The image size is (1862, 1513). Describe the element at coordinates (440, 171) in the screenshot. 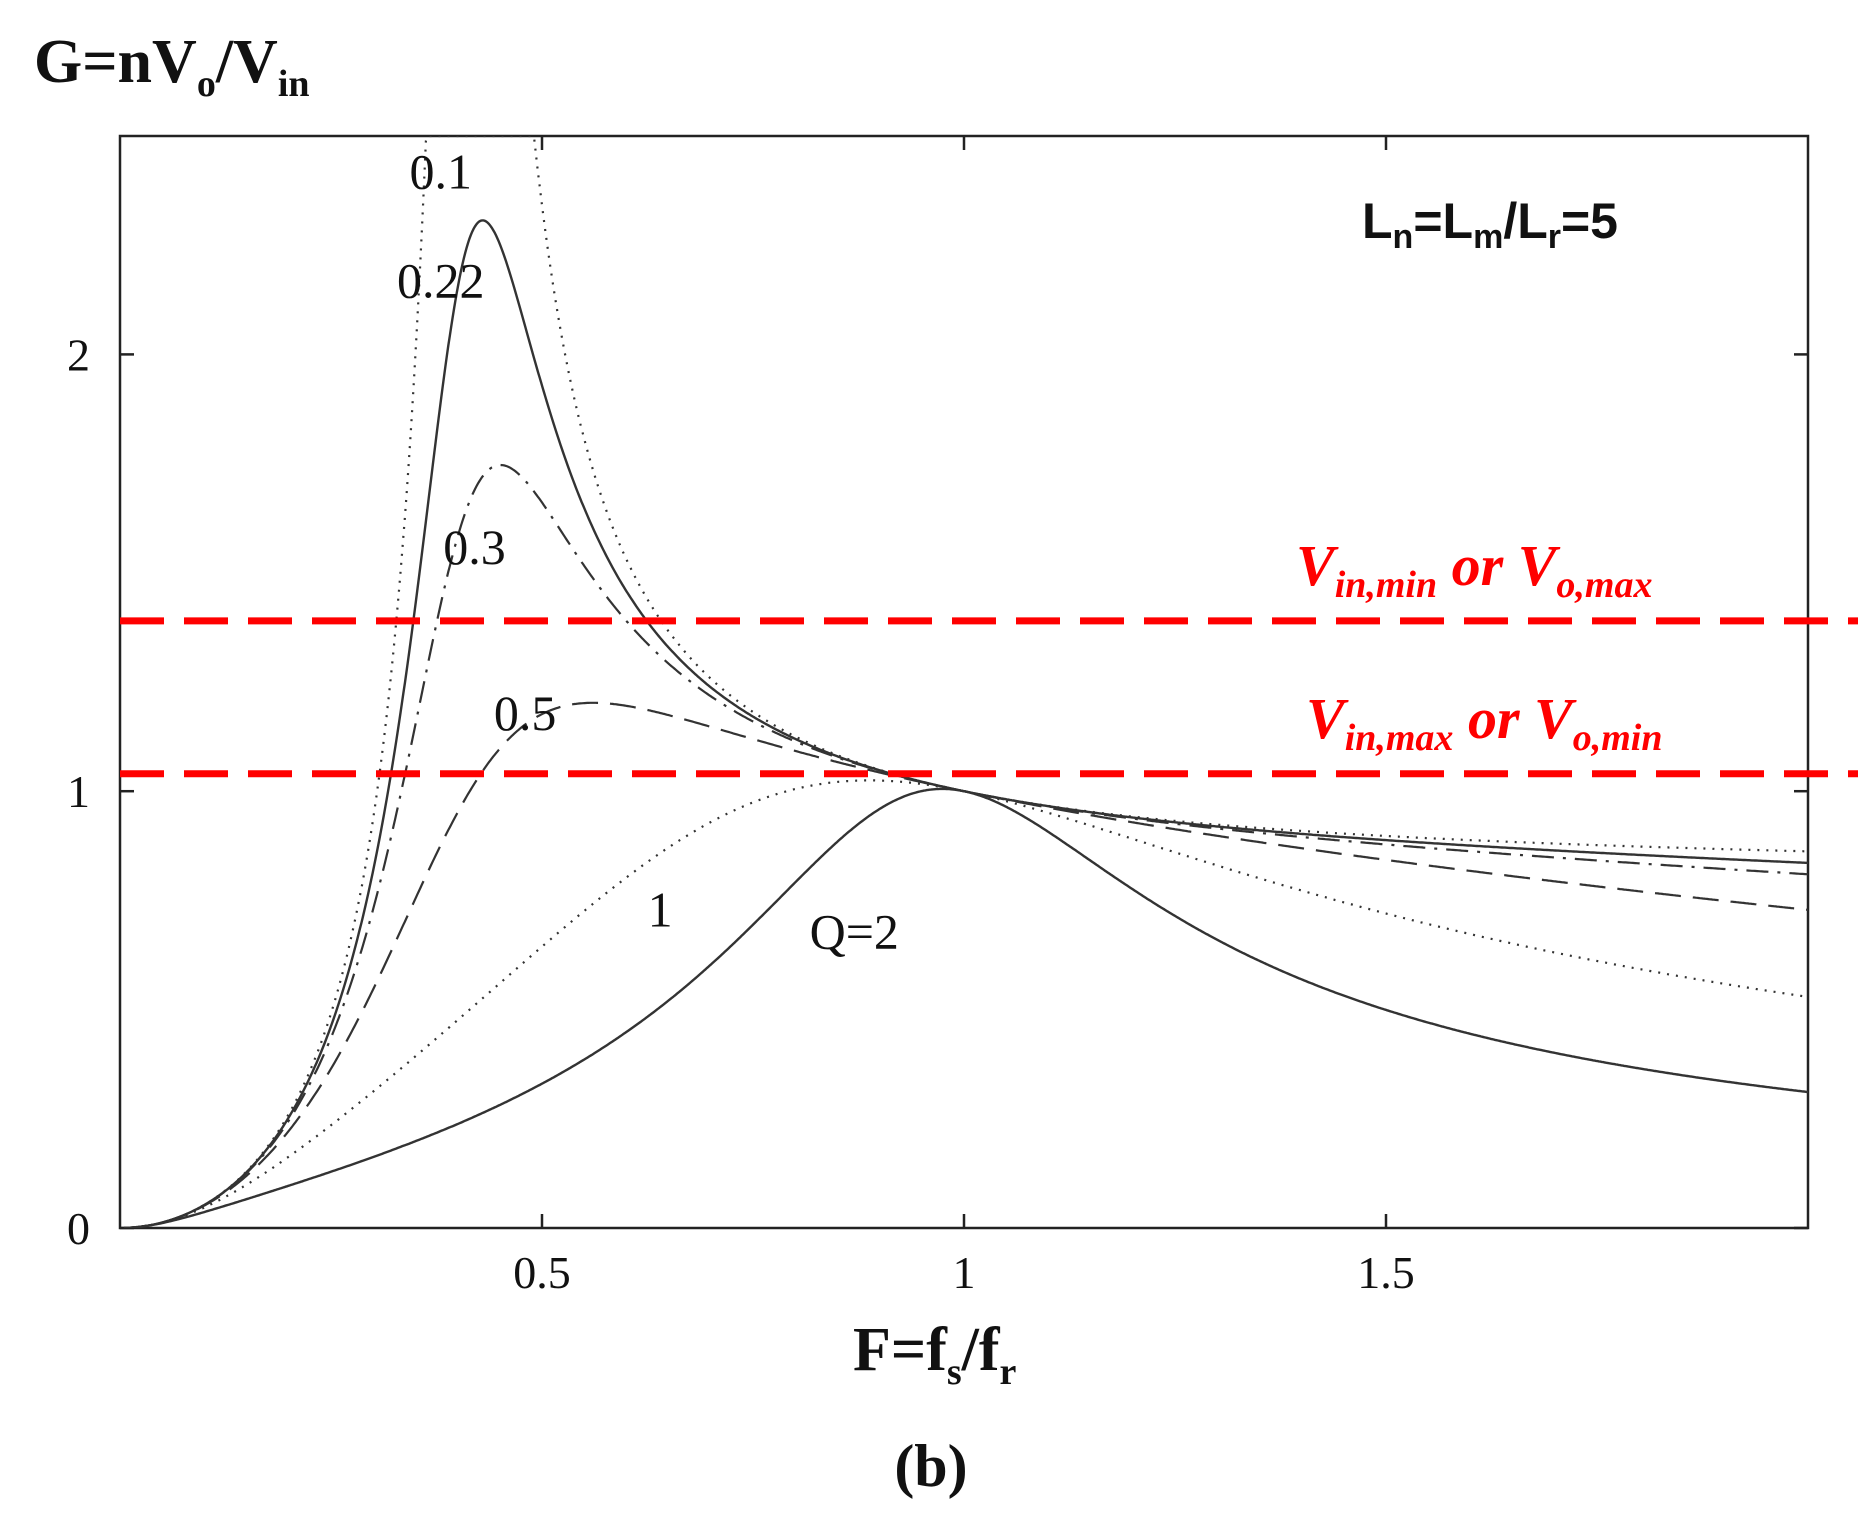

I see `curve-label-0: 0.1` at that location.